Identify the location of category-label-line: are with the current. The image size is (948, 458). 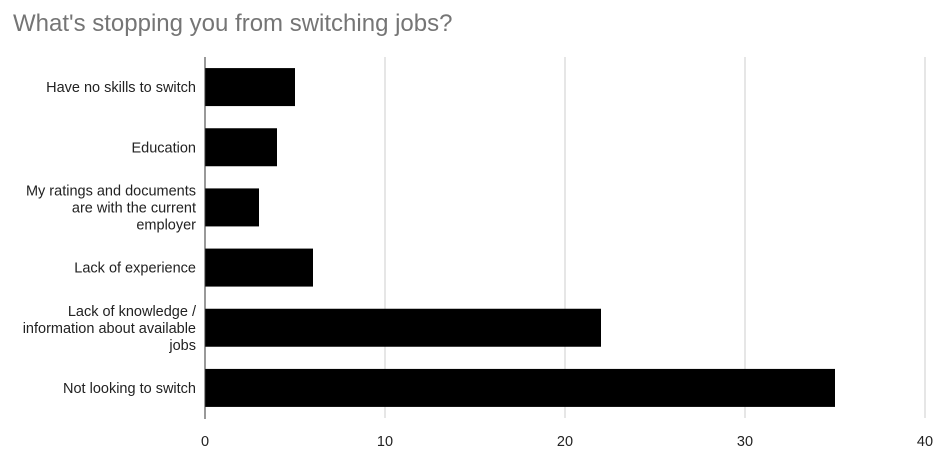
(134, 208).